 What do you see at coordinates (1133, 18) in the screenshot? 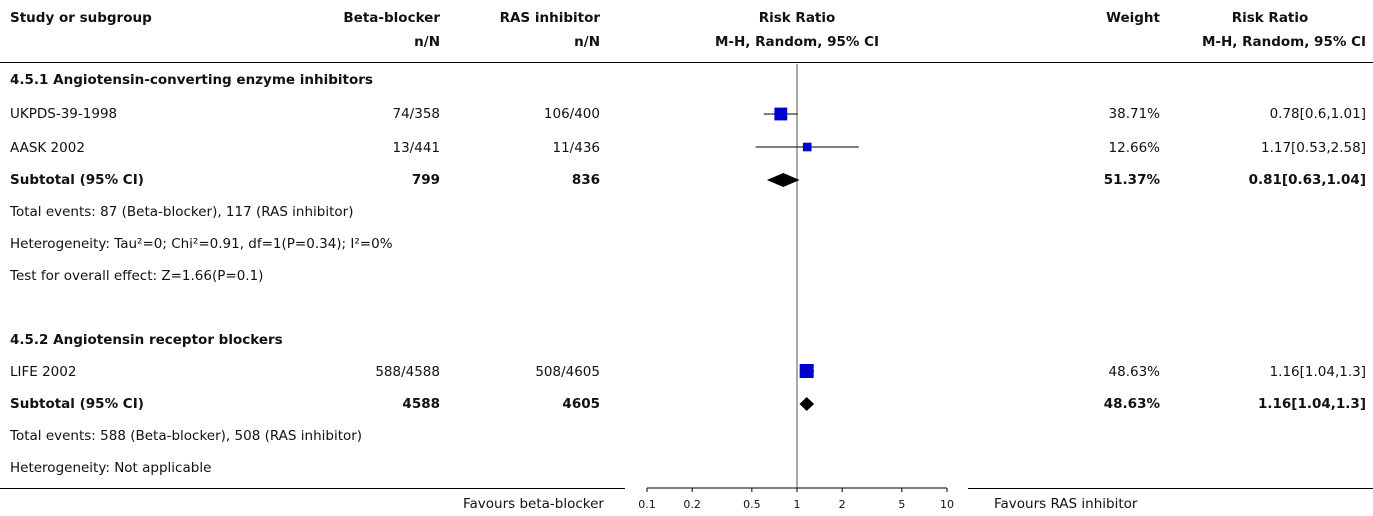
I see `header-weight: Weight` at bounding box center [1133, 18].